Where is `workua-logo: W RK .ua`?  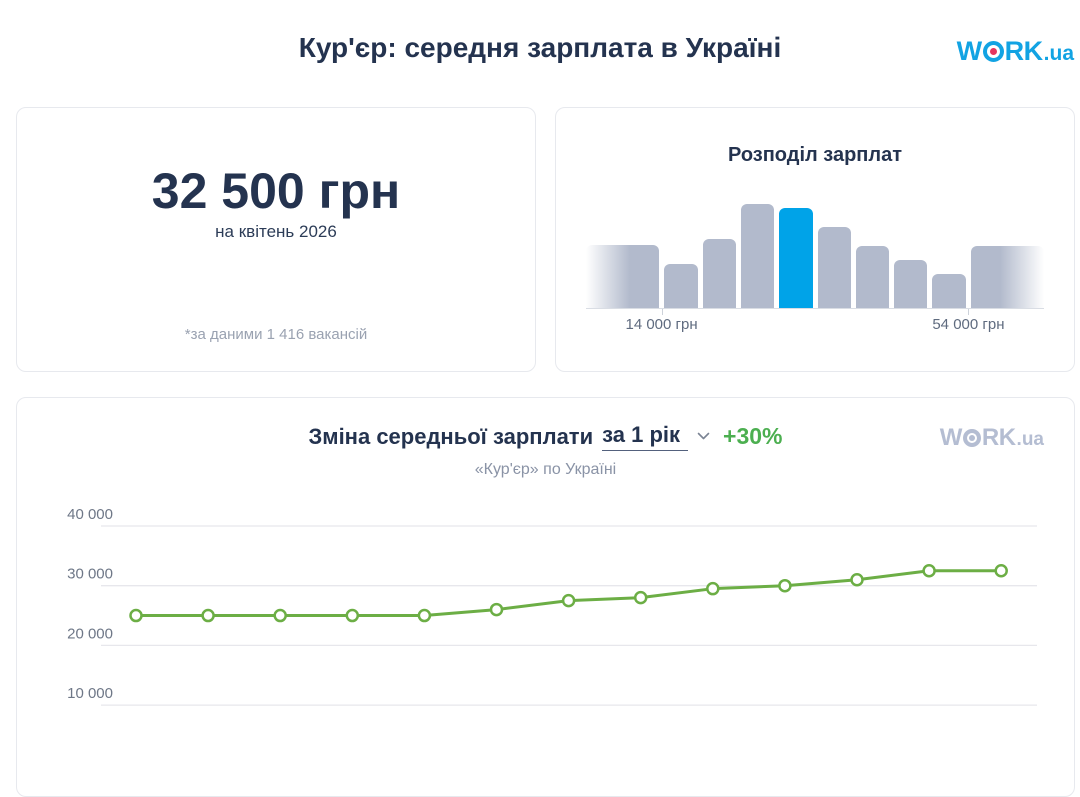 workua-logo: W RK .ua is located at coordinates (1015, 51).